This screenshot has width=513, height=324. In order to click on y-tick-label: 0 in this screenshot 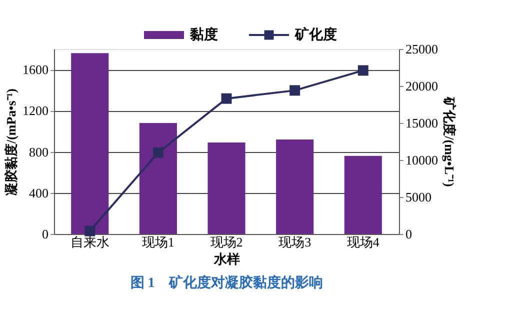, I will do `click(45, 234)`.